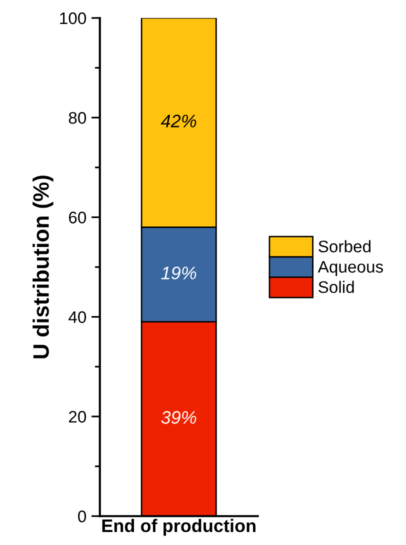 The width and height of the screenshot is (406, 545). I want to click on y-tick-label: 0, so click(82, 516).